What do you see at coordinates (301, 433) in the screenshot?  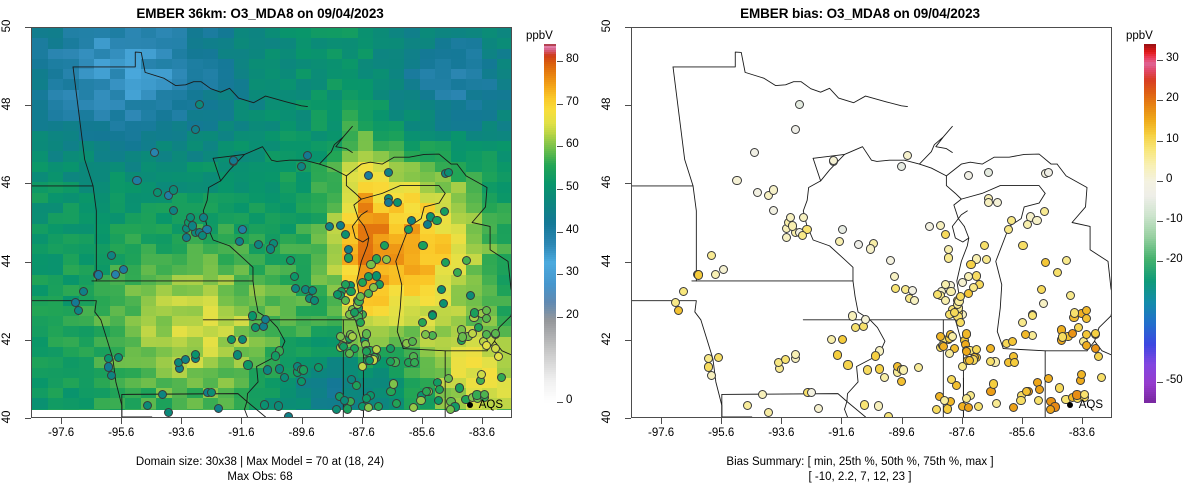 I see `x-tick-label: -89.6` at bounding box center [301, 433].